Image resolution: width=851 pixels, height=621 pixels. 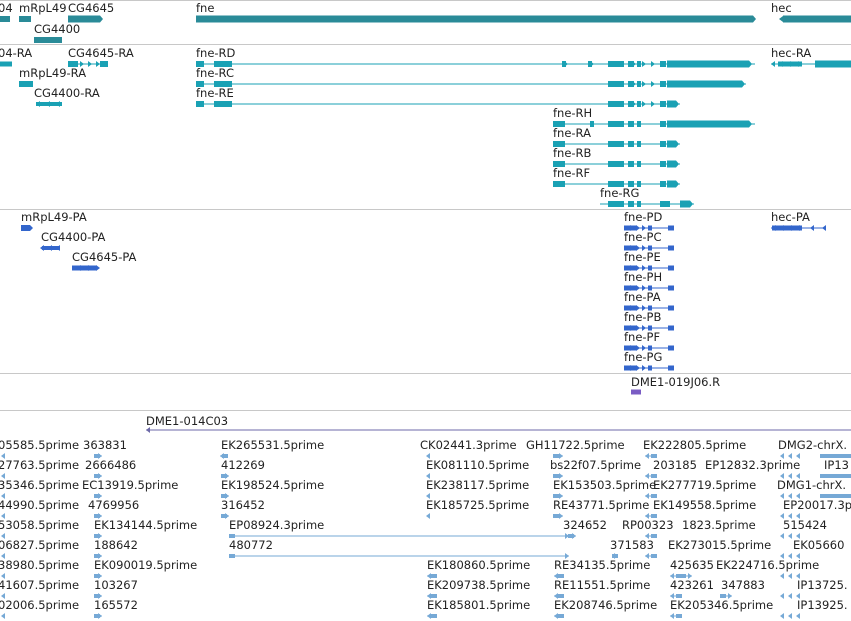 I want to click on est-label: EK209738.5prime, so click(x=479, y=585).